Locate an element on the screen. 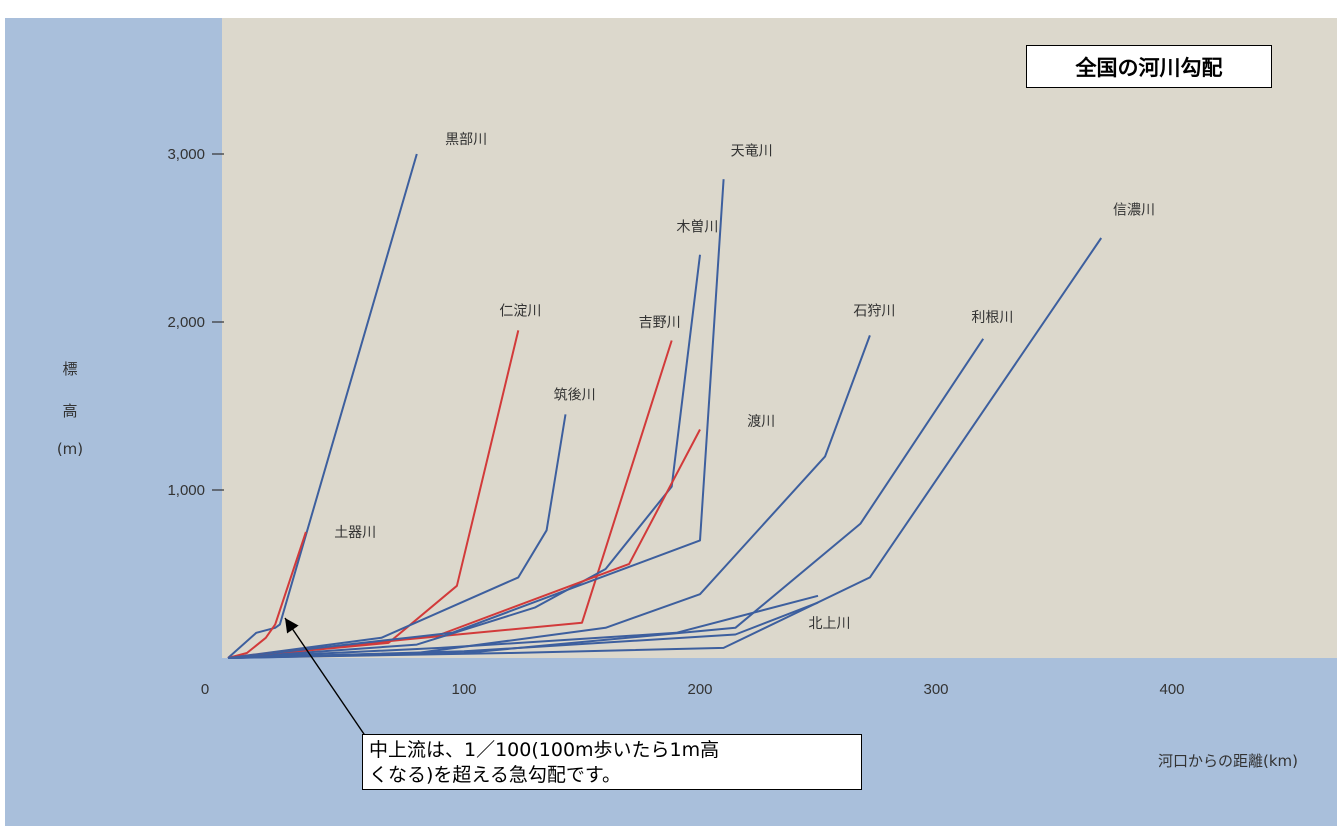 The height and width of the screenshot is (830, 1342). series-line-仁淀川 is located at coordinates (373, 494).